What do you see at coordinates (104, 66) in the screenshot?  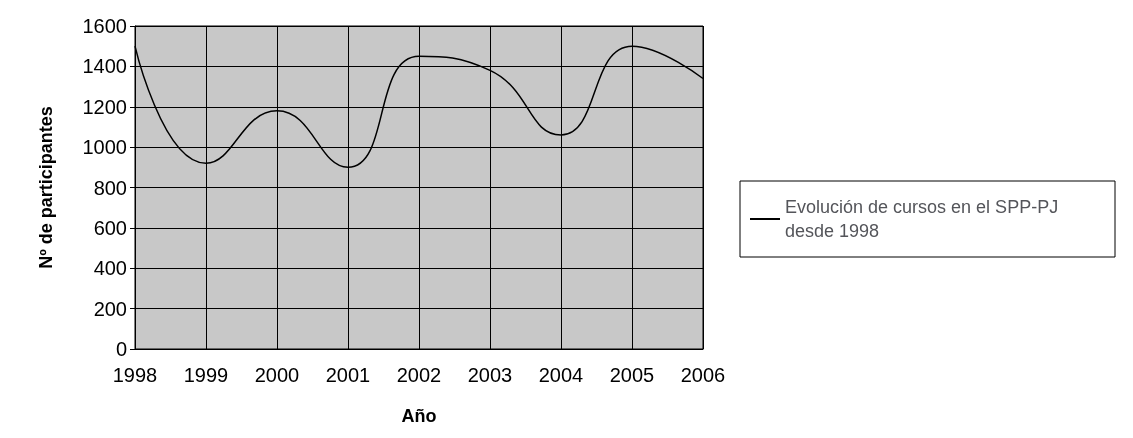 I see `y-tick-label: 1400` at bounding box center [104, 66].